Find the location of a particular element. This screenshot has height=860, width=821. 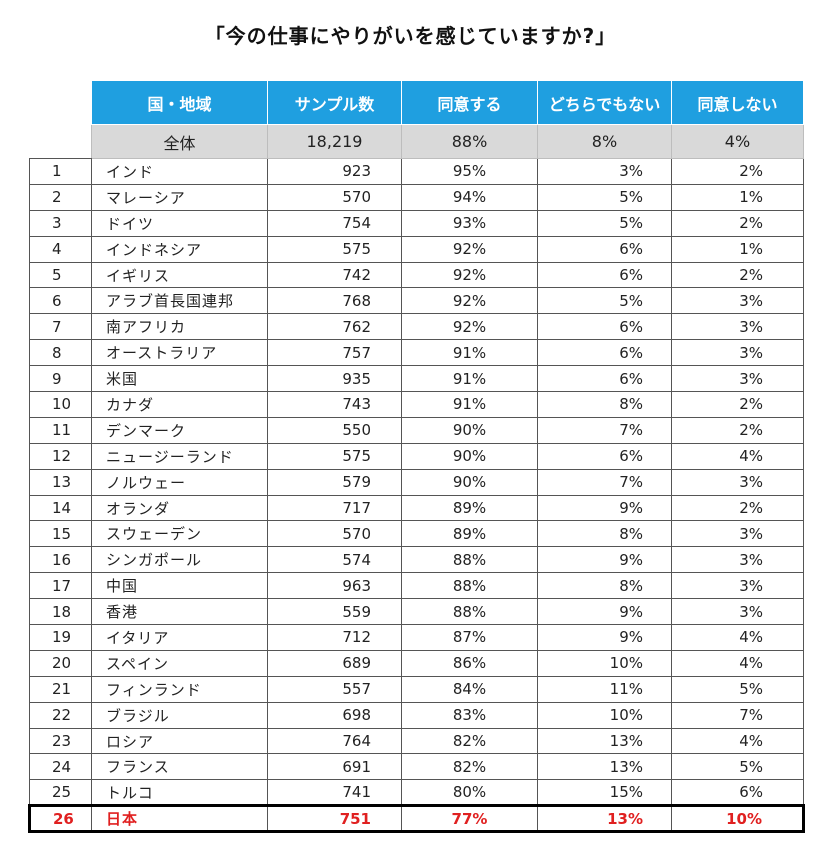

neutral-cell: 3% is located at coordinates (604, 171).